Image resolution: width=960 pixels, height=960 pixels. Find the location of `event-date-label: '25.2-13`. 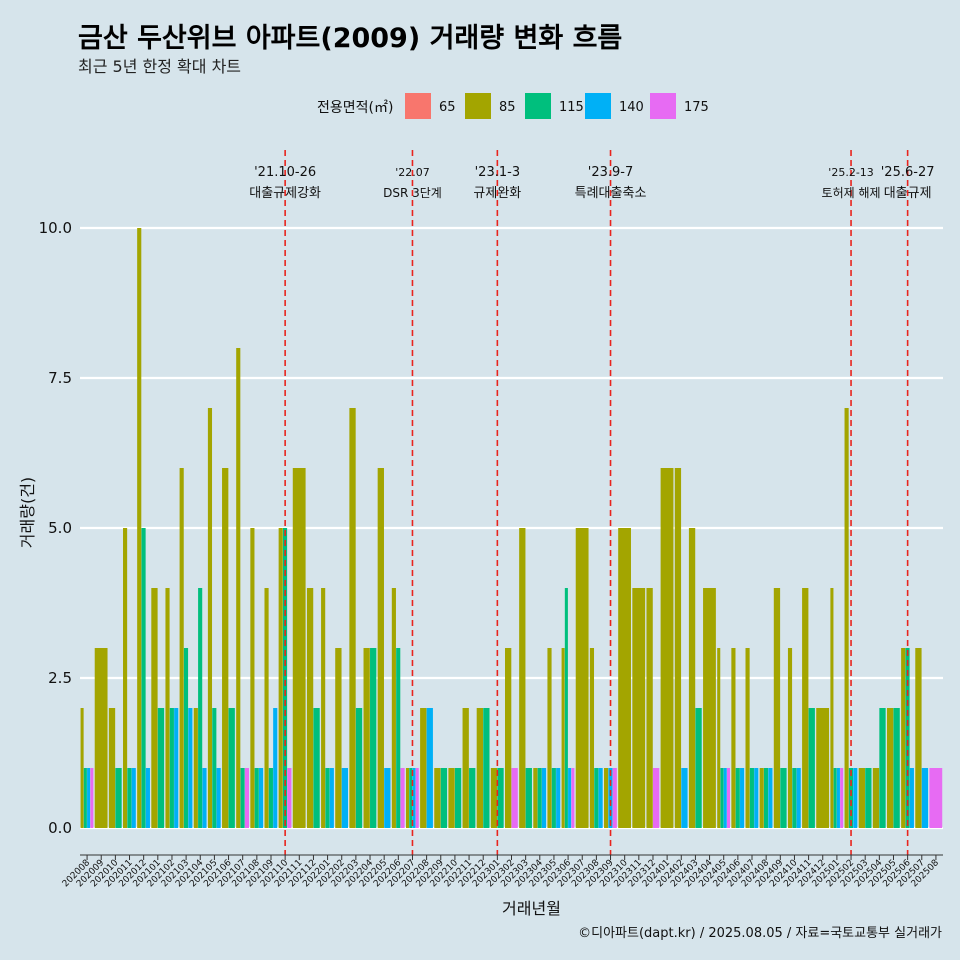

event-date-label: '25.2-13 is located at coordinates (850, 172).